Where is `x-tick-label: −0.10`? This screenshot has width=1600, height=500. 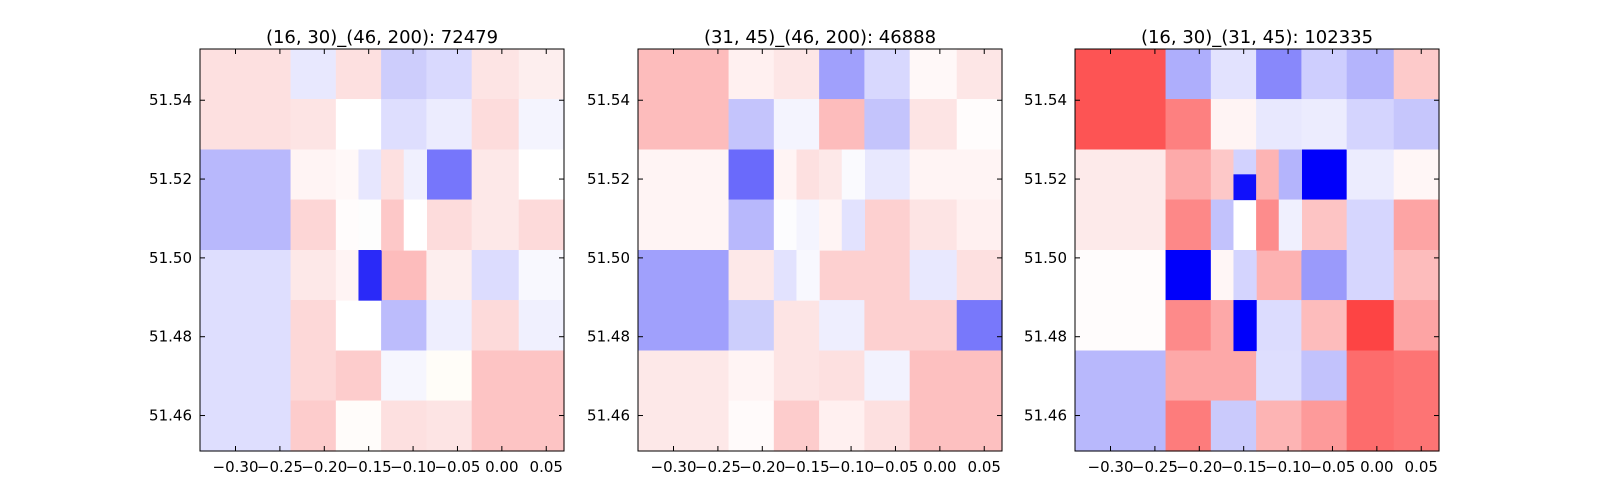
x-tick-label: −0.10 is located at coordinates (1288, 467).